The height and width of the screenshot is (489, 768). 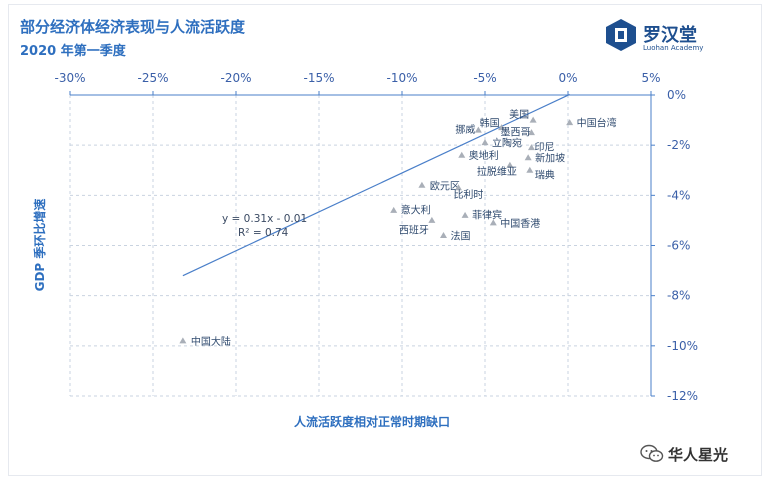 I want to click on trend-equation: y = 0.31x - 0.01, so click(x=264, y=219).